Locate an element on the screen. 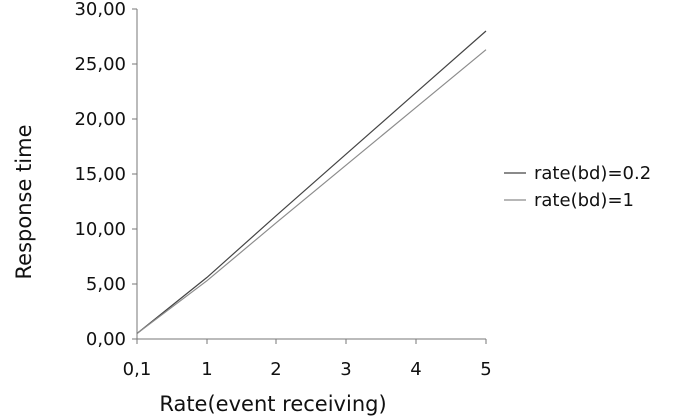 Image resolution: width=674 pixels, height=419 pixels. x-tick-label: 4 is located at coordinates (415, 369).